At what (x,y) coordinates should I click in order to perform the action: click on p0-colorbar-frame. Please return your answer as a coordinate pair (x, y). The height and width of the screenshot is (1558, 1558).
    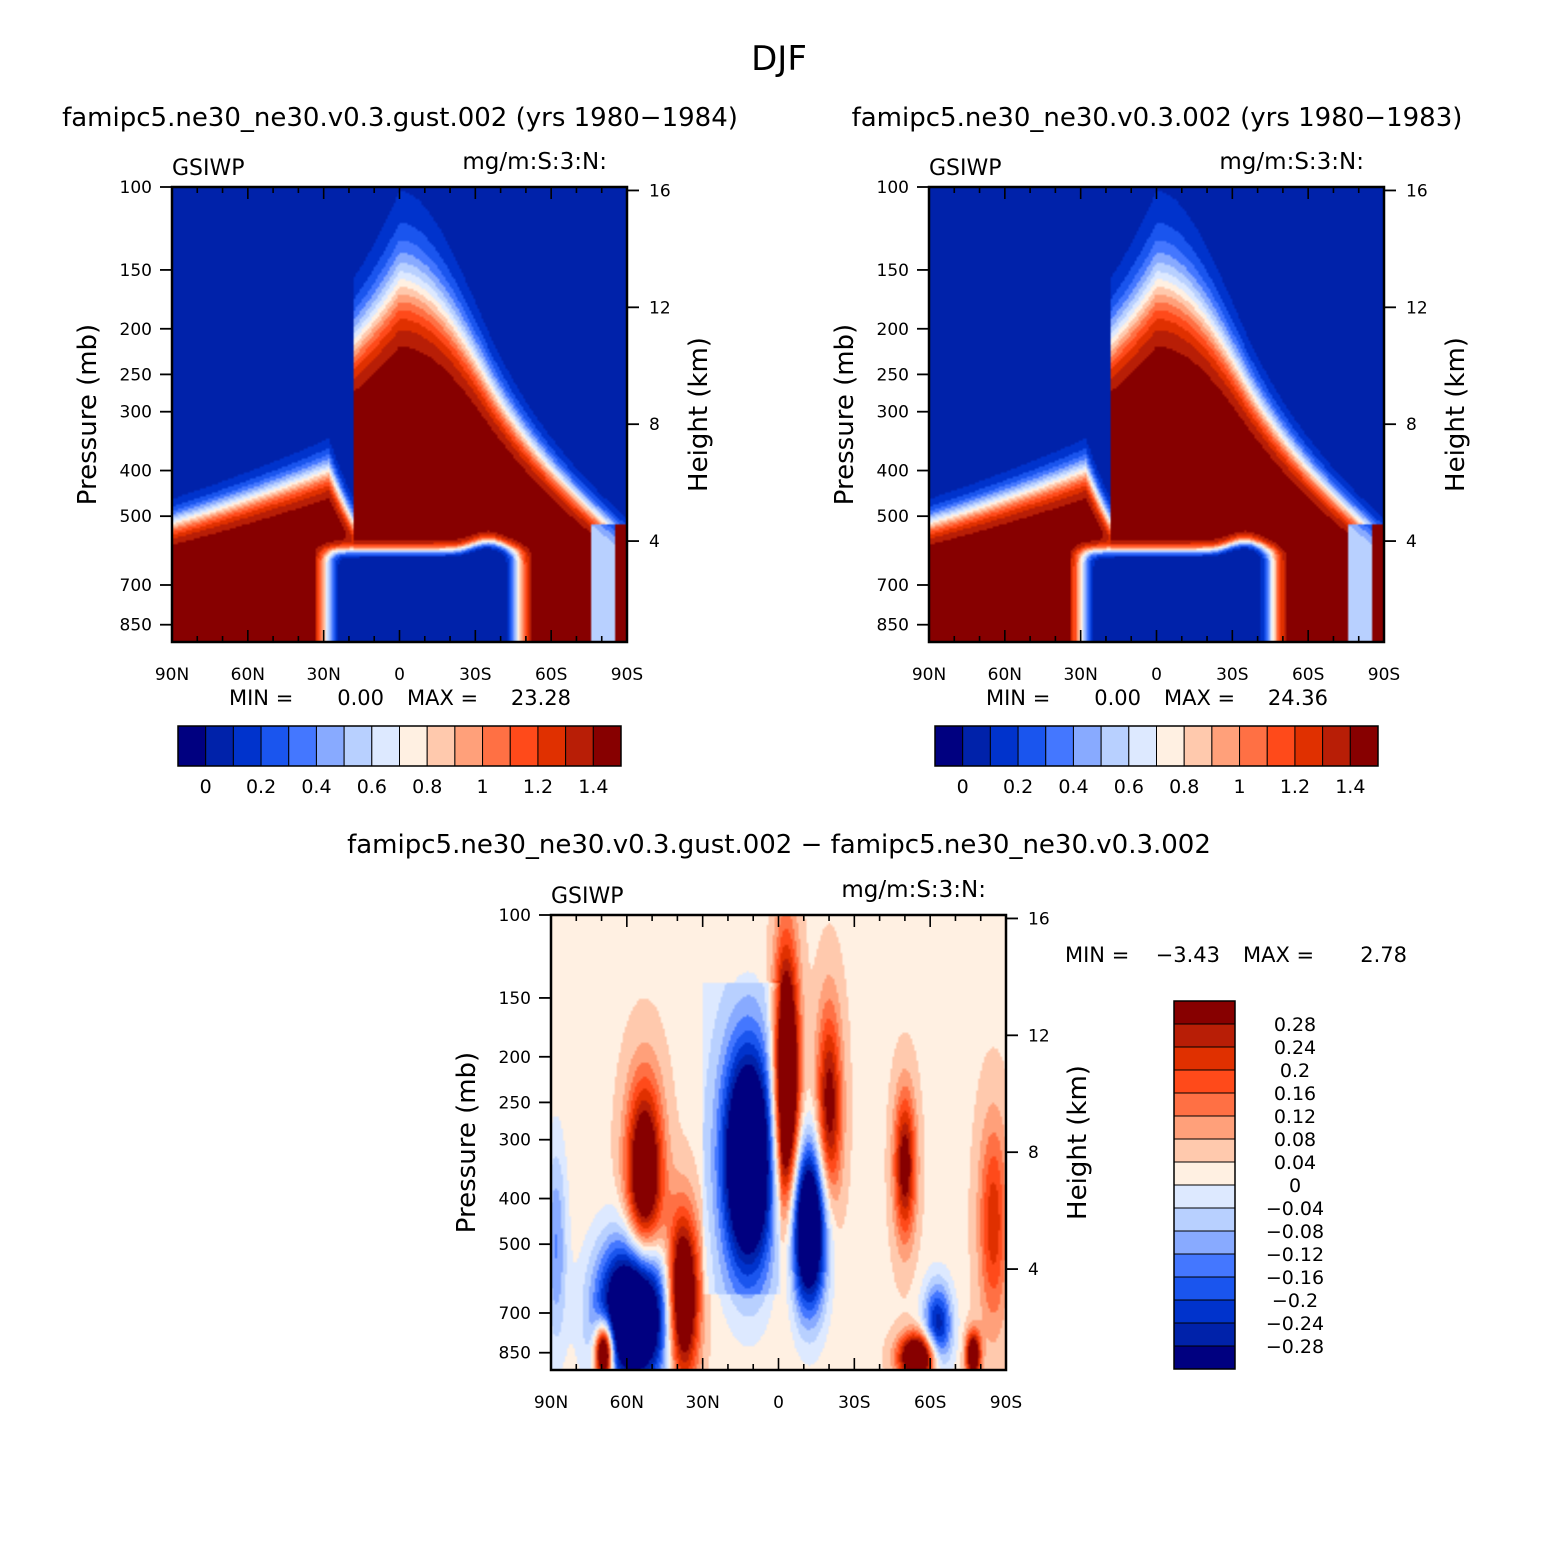
    Looking at the image, I should click on (399, 746).